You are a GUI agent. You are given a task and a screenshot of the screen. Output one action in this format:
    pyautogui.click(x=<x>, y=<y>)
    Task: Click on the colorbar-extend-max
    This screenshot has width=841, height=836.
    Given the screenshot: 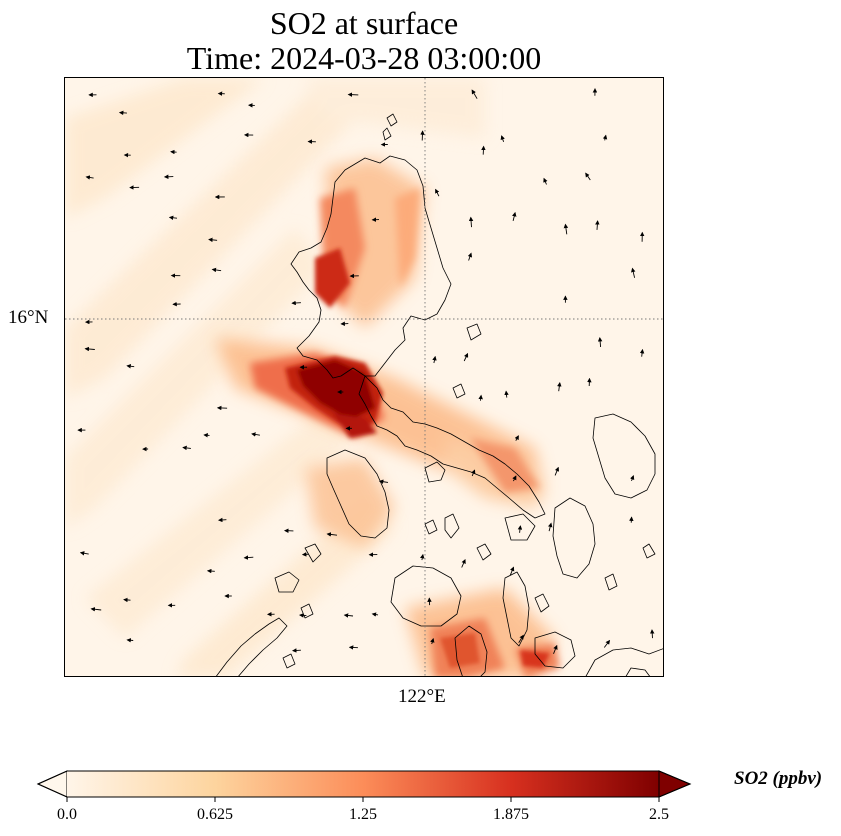 What is the action you would take?
    pyautogui.click(x=675, y=784)
    